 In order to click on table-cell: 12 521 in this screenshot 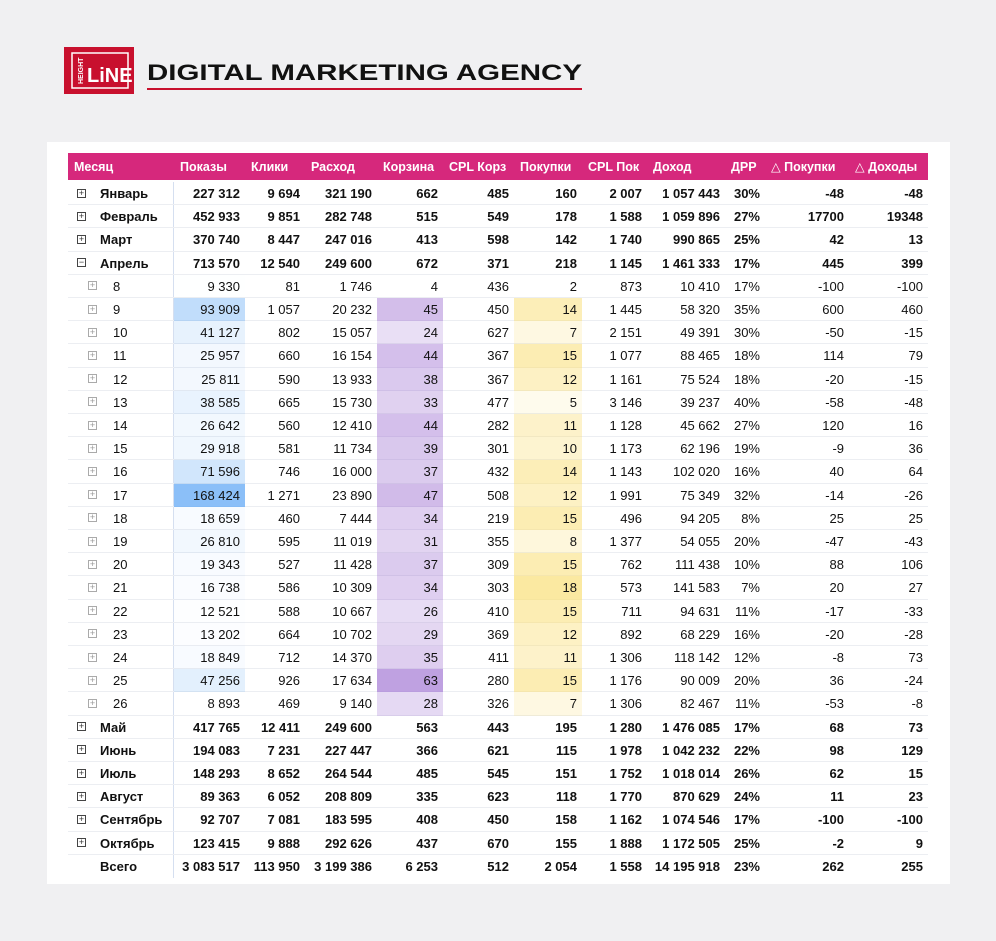, I will do `click(220, 611)`.